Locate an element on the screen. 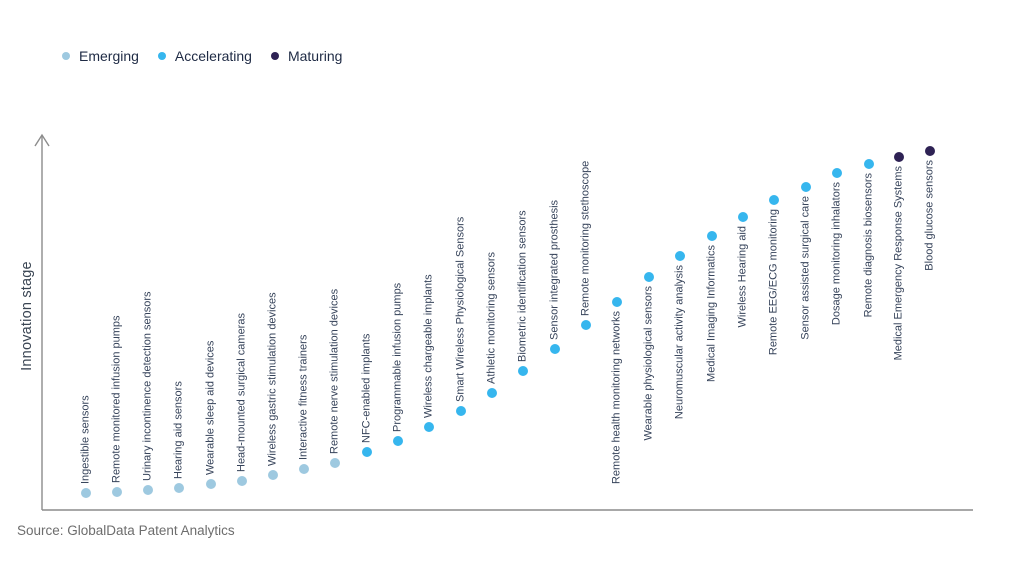 Image resolution: width=1024 pixels, height=576 pixels. legend-label: Emerging is located at coordinates (109, 56).